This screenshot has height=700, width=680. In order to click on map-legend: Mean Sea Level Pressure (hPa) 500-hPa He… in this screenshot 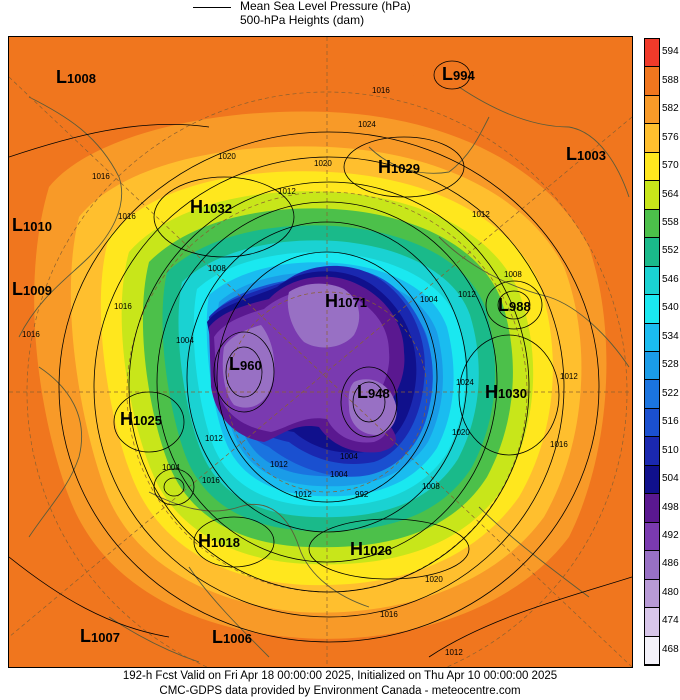, I will do `click(343, 15)`.